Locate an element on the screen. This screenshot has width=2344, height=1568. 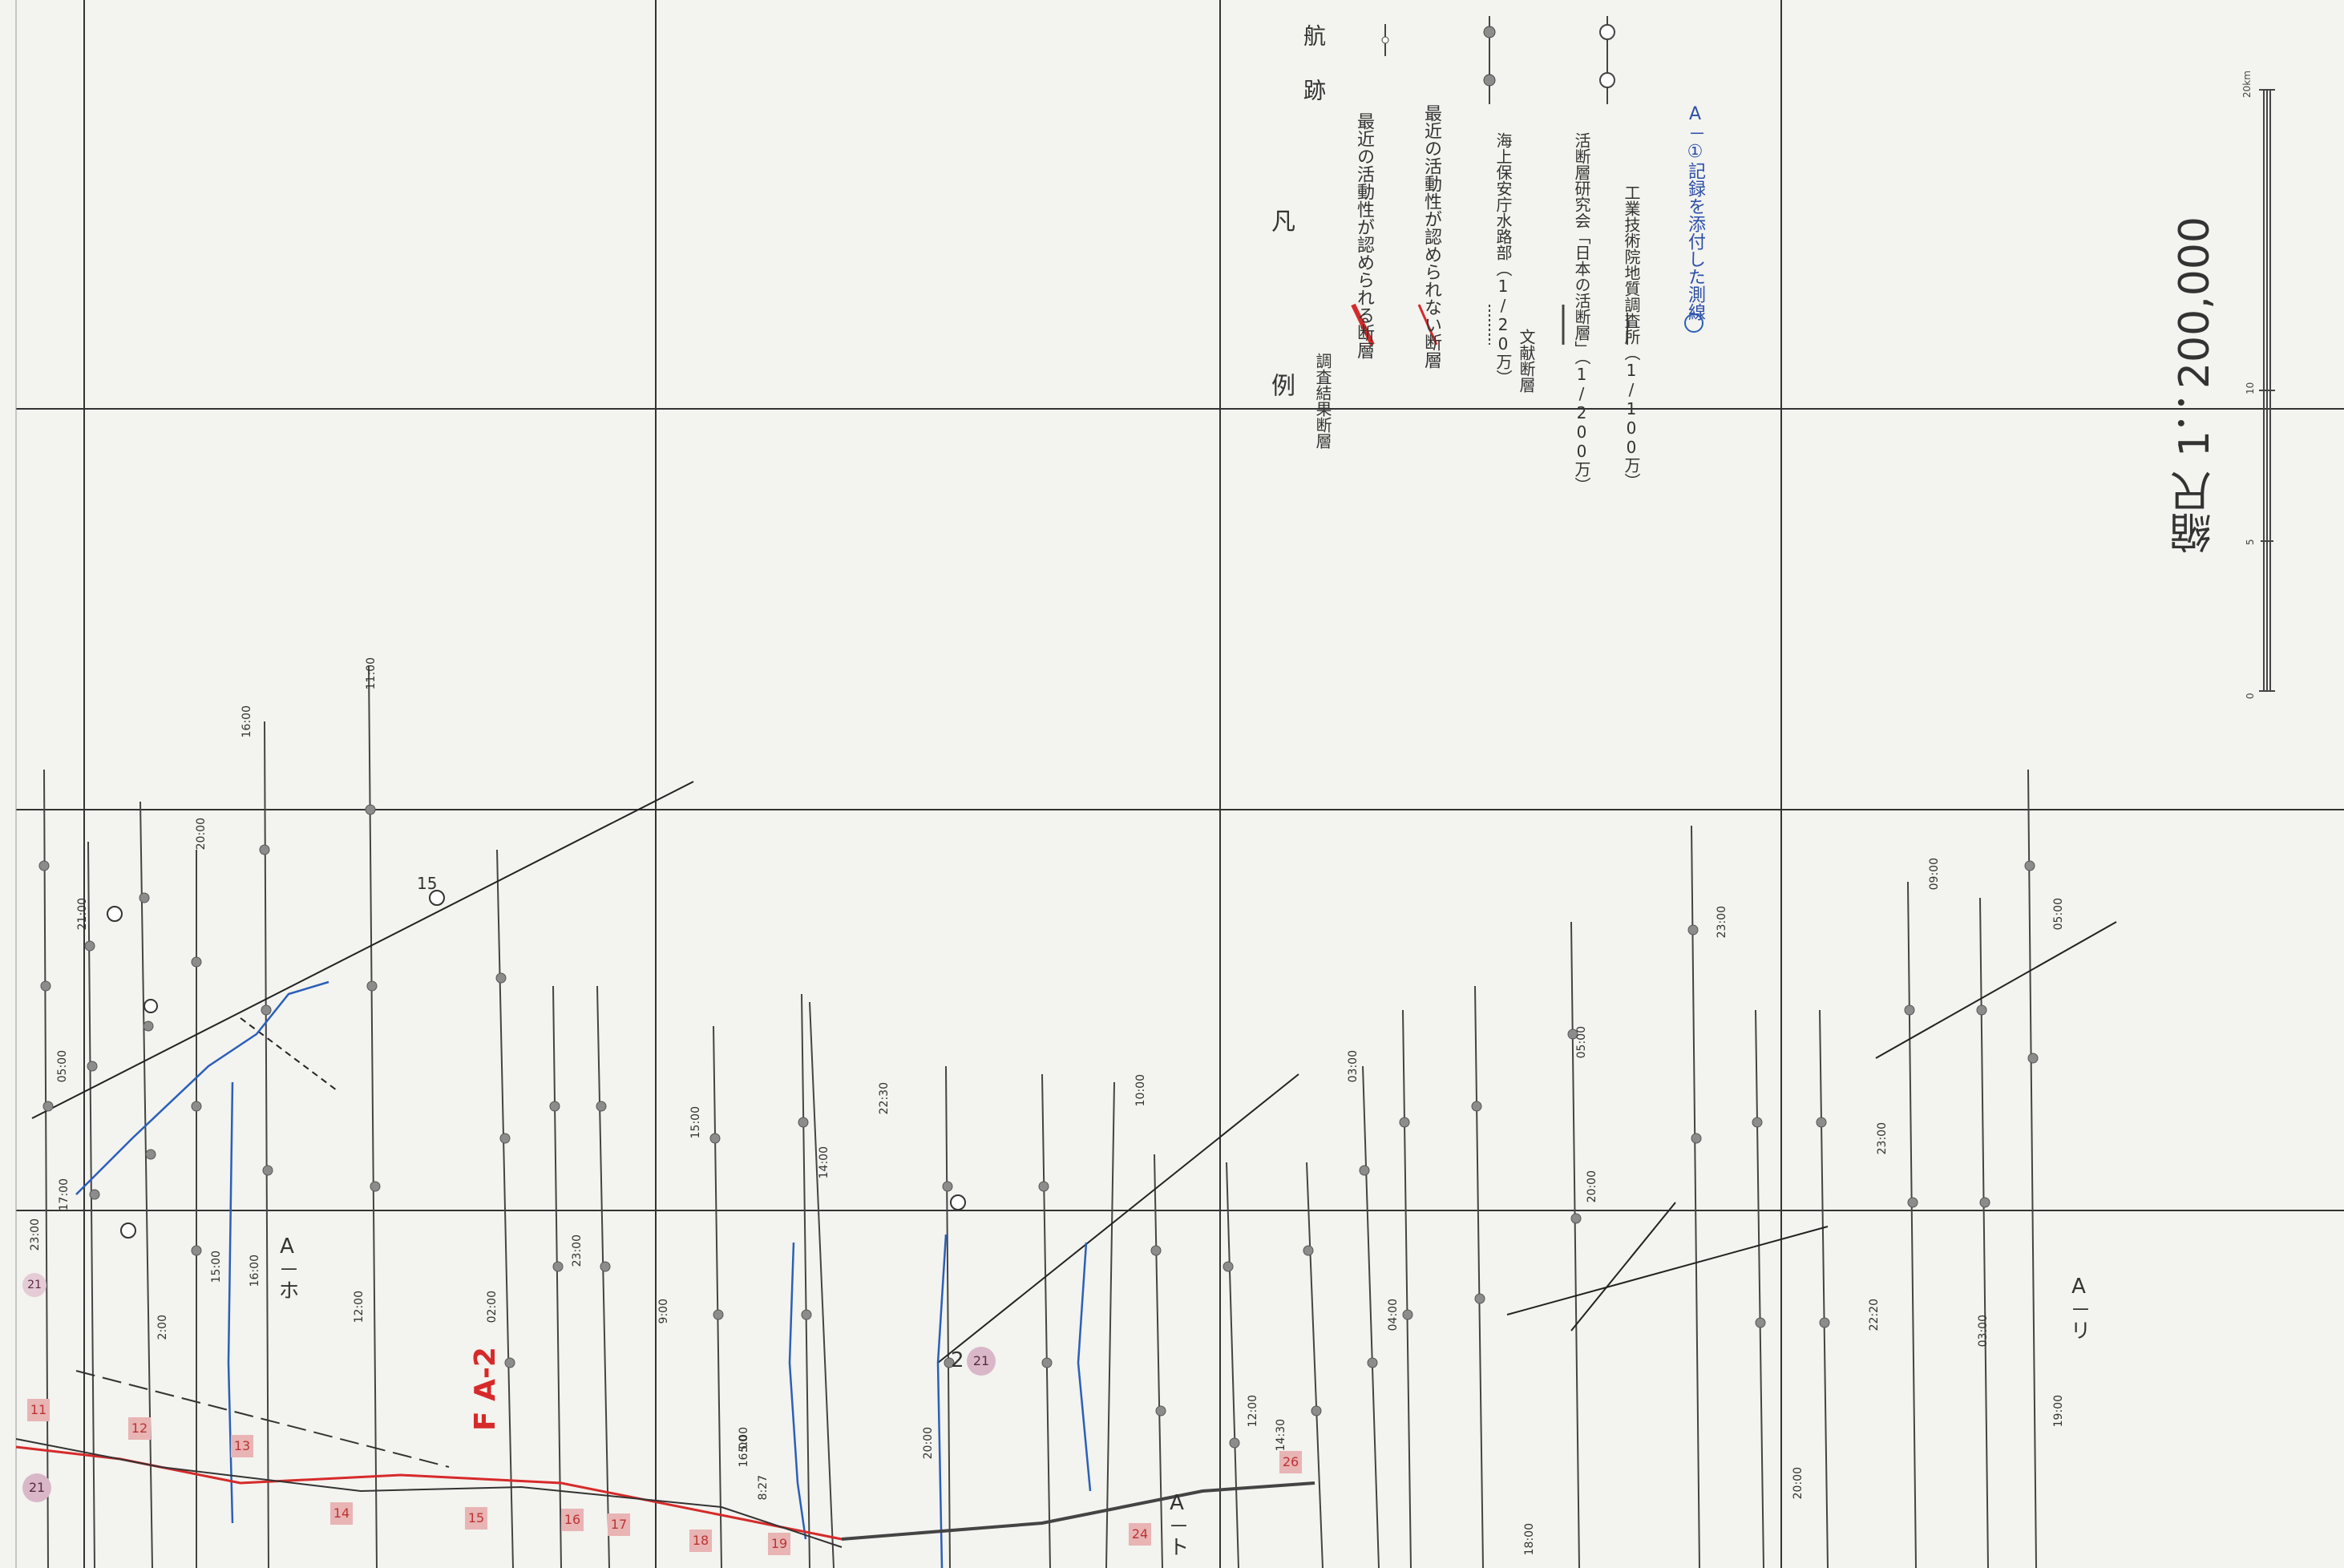
time-label: 09:00 is located at coordinates (1934, 874).